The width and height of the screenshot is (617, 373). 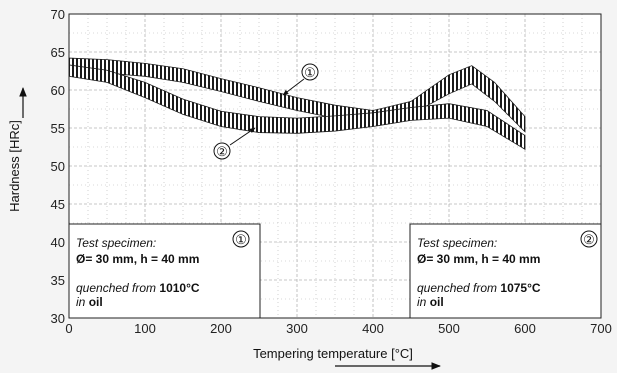 What do you see at coordinates (138, 288) in the screenshot?
I see `svg-text: quenched from 1010°C` at bounding box center [138, 288].